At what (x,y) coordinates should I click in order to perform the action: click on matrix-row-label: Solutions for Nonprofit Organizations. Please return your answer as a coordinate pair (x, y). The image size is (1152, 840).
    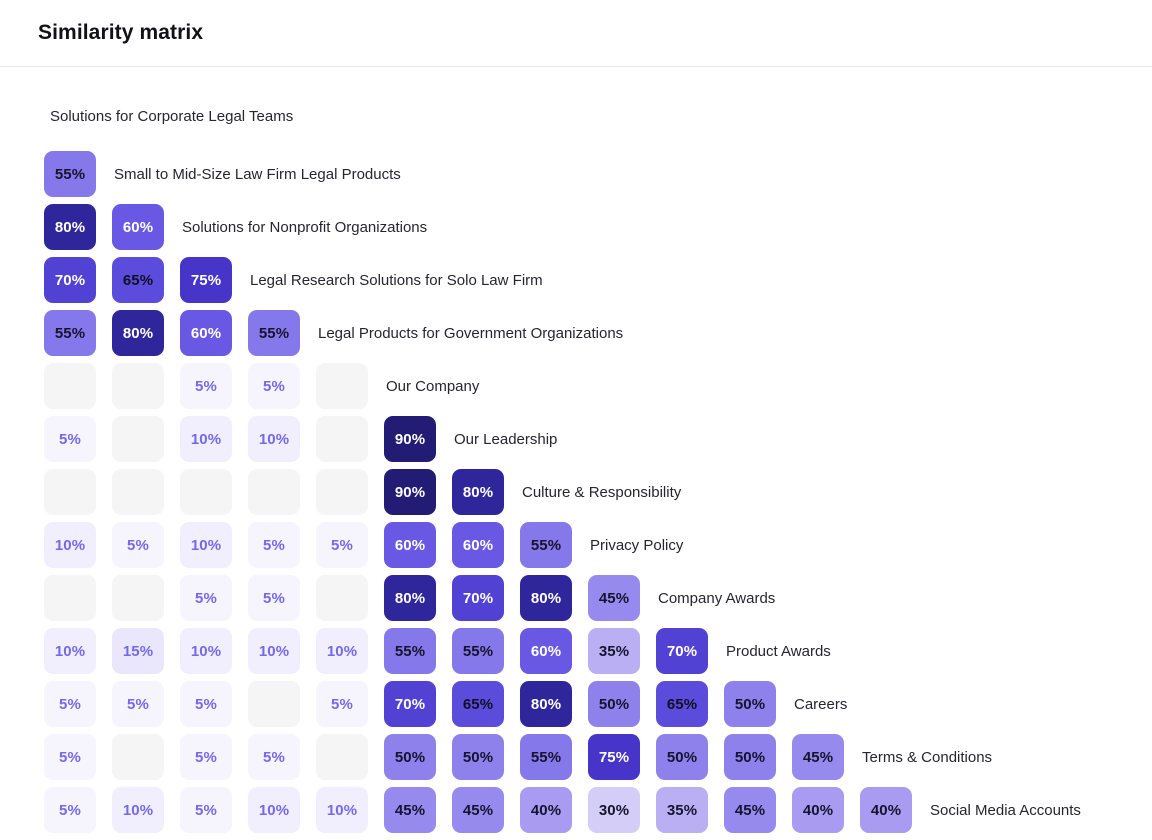
    Looking at the image, I should click on (305, 227).